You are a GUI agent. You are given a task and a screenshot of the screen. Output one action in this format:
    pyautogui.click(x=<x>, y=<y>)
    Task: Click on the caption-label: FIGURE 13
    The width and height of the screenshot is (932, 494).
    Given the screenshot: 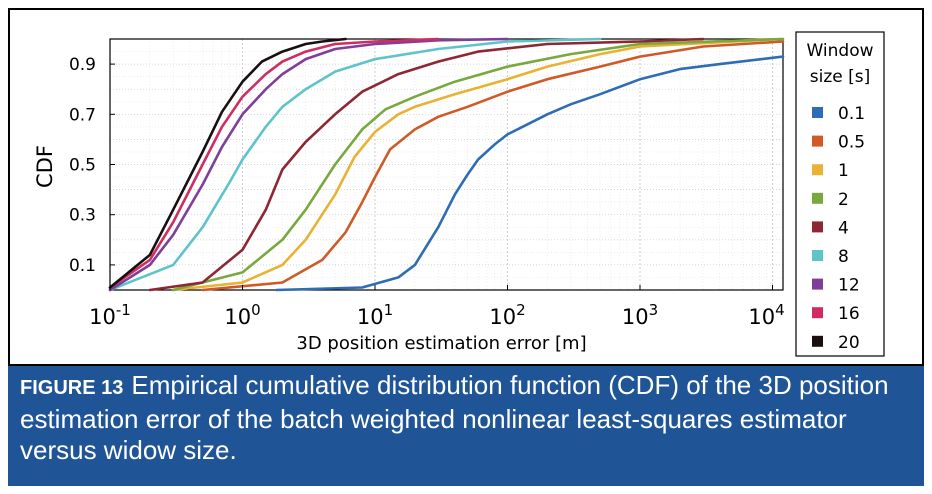 What is the action you would take?
    pyautogui.click(x=72, y=388)
    